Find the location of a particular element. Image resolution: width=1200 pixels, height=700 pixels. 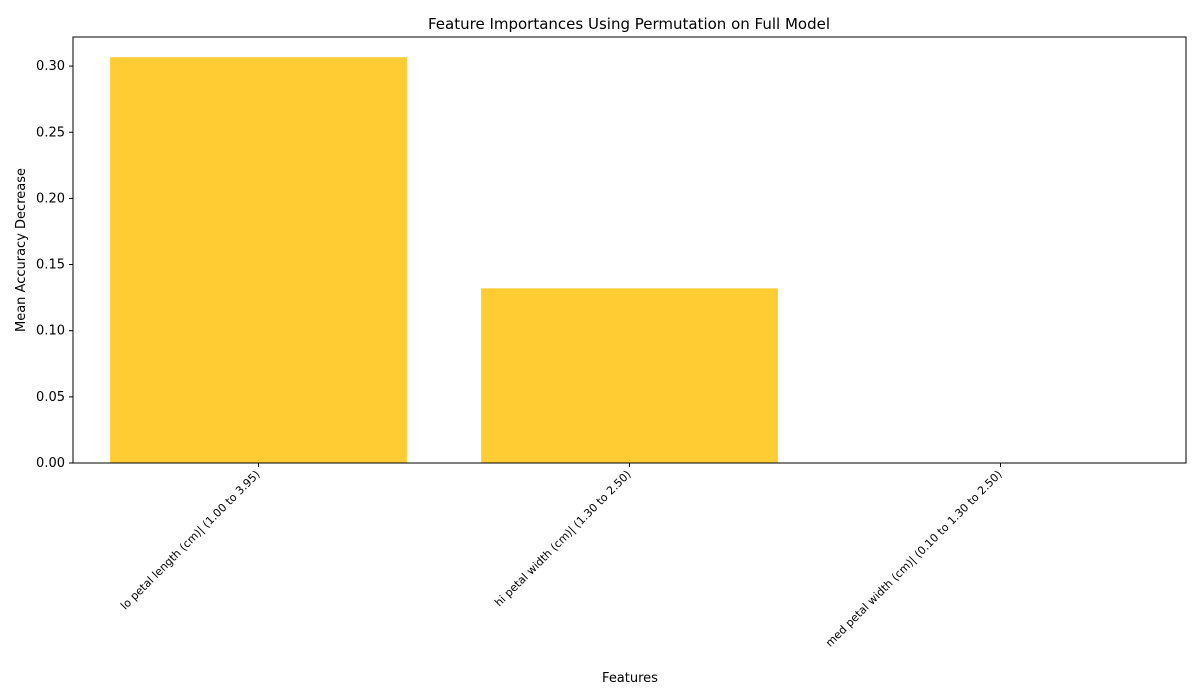

y-tick-label: 0.15 is located at coordinates (50, 265).